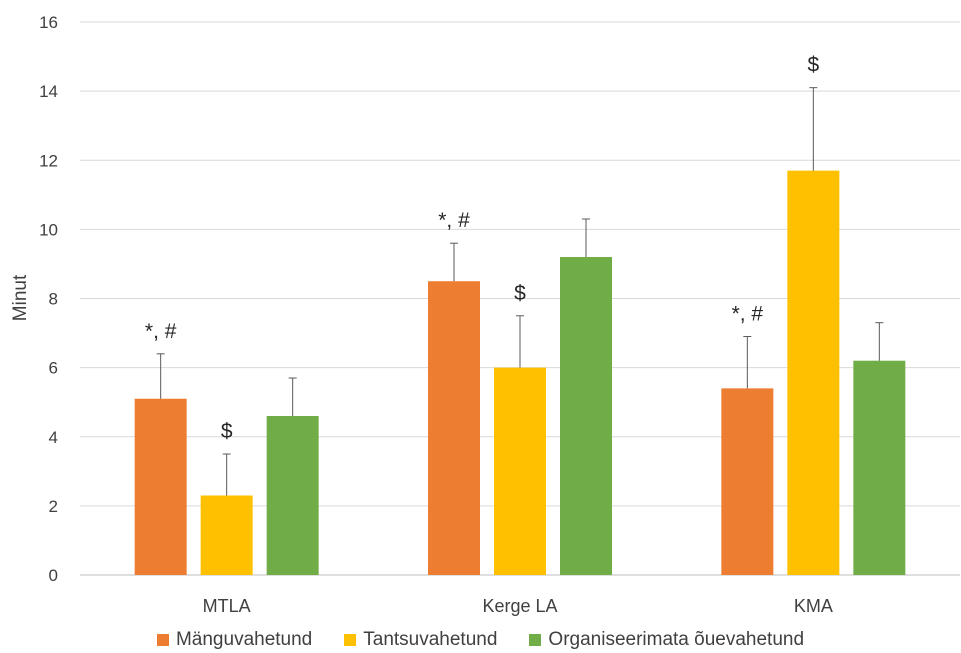 This screenshot has height=653, width=961. Describe the element at coordinates (48, 229) in the screenshot. I see `y-tick-label: 10` at that location.